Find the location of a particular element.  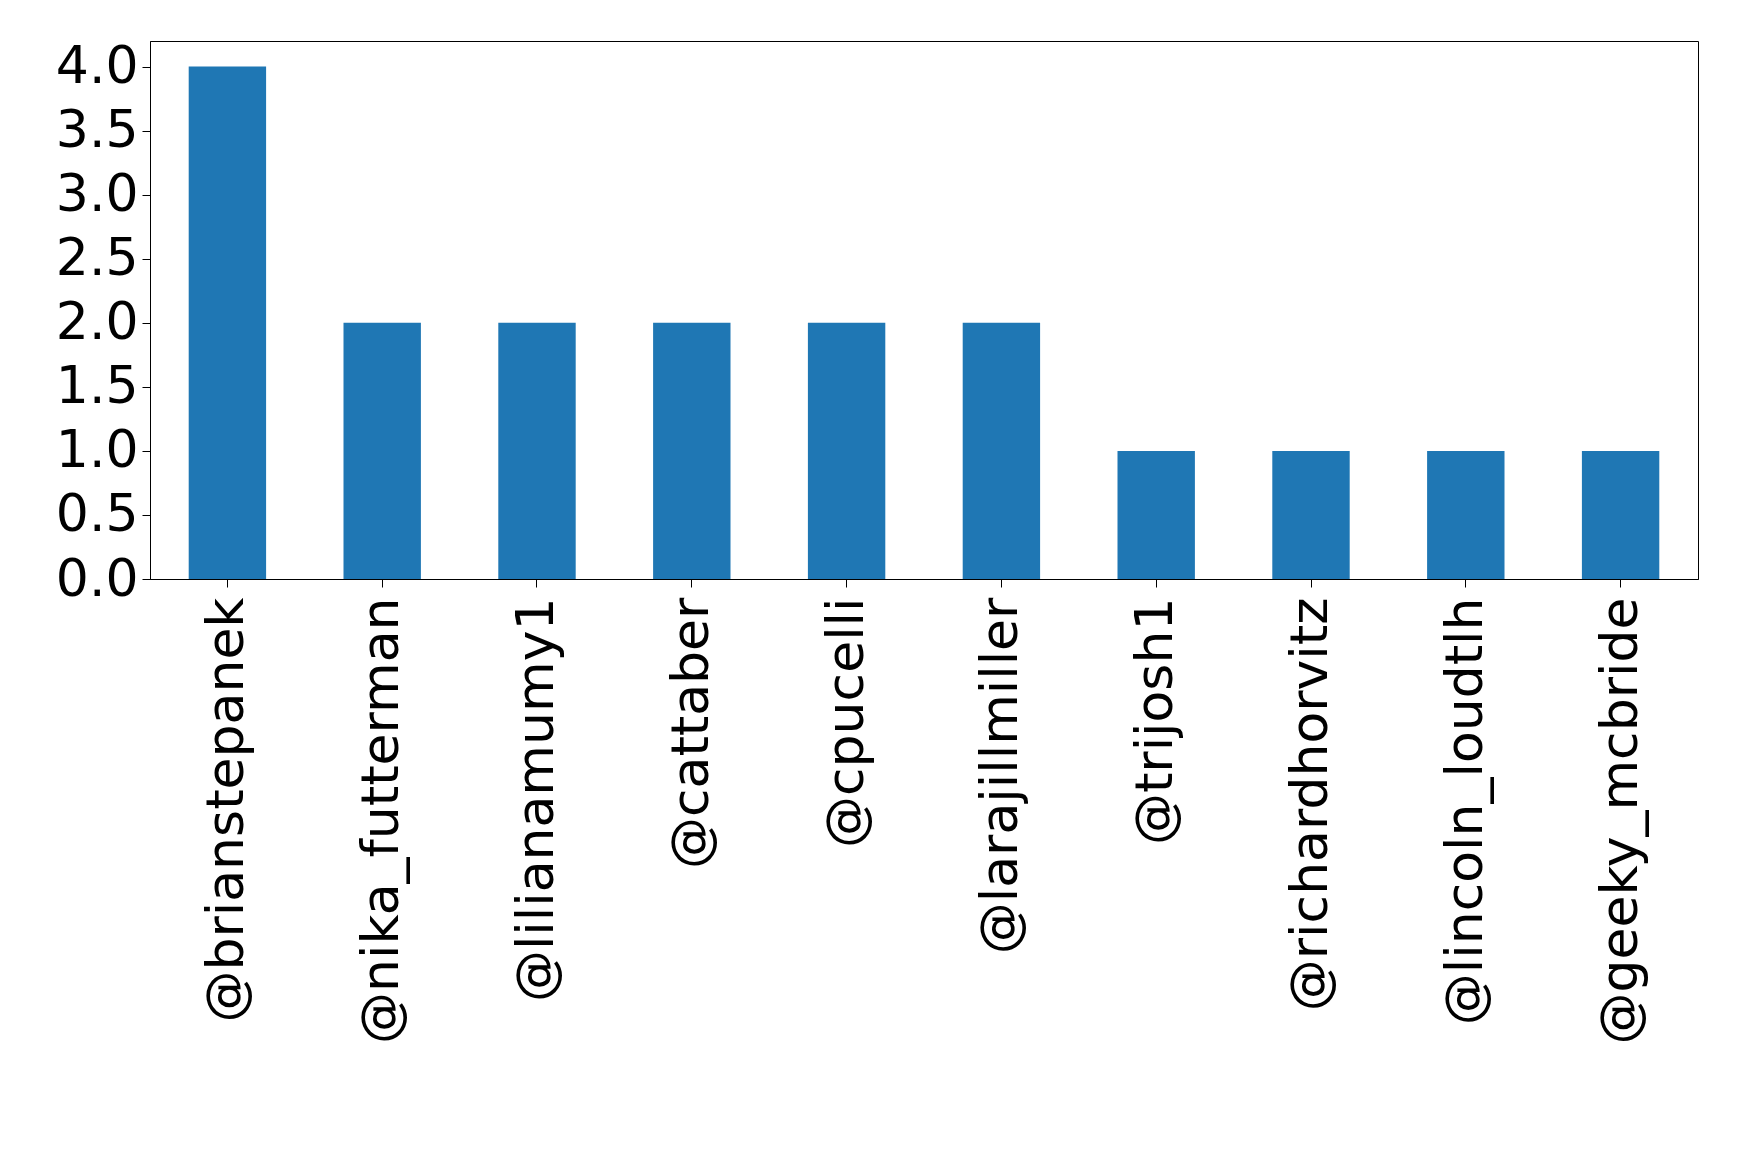

y-tick-label: 2.5 is located at coordinates (97, 257).